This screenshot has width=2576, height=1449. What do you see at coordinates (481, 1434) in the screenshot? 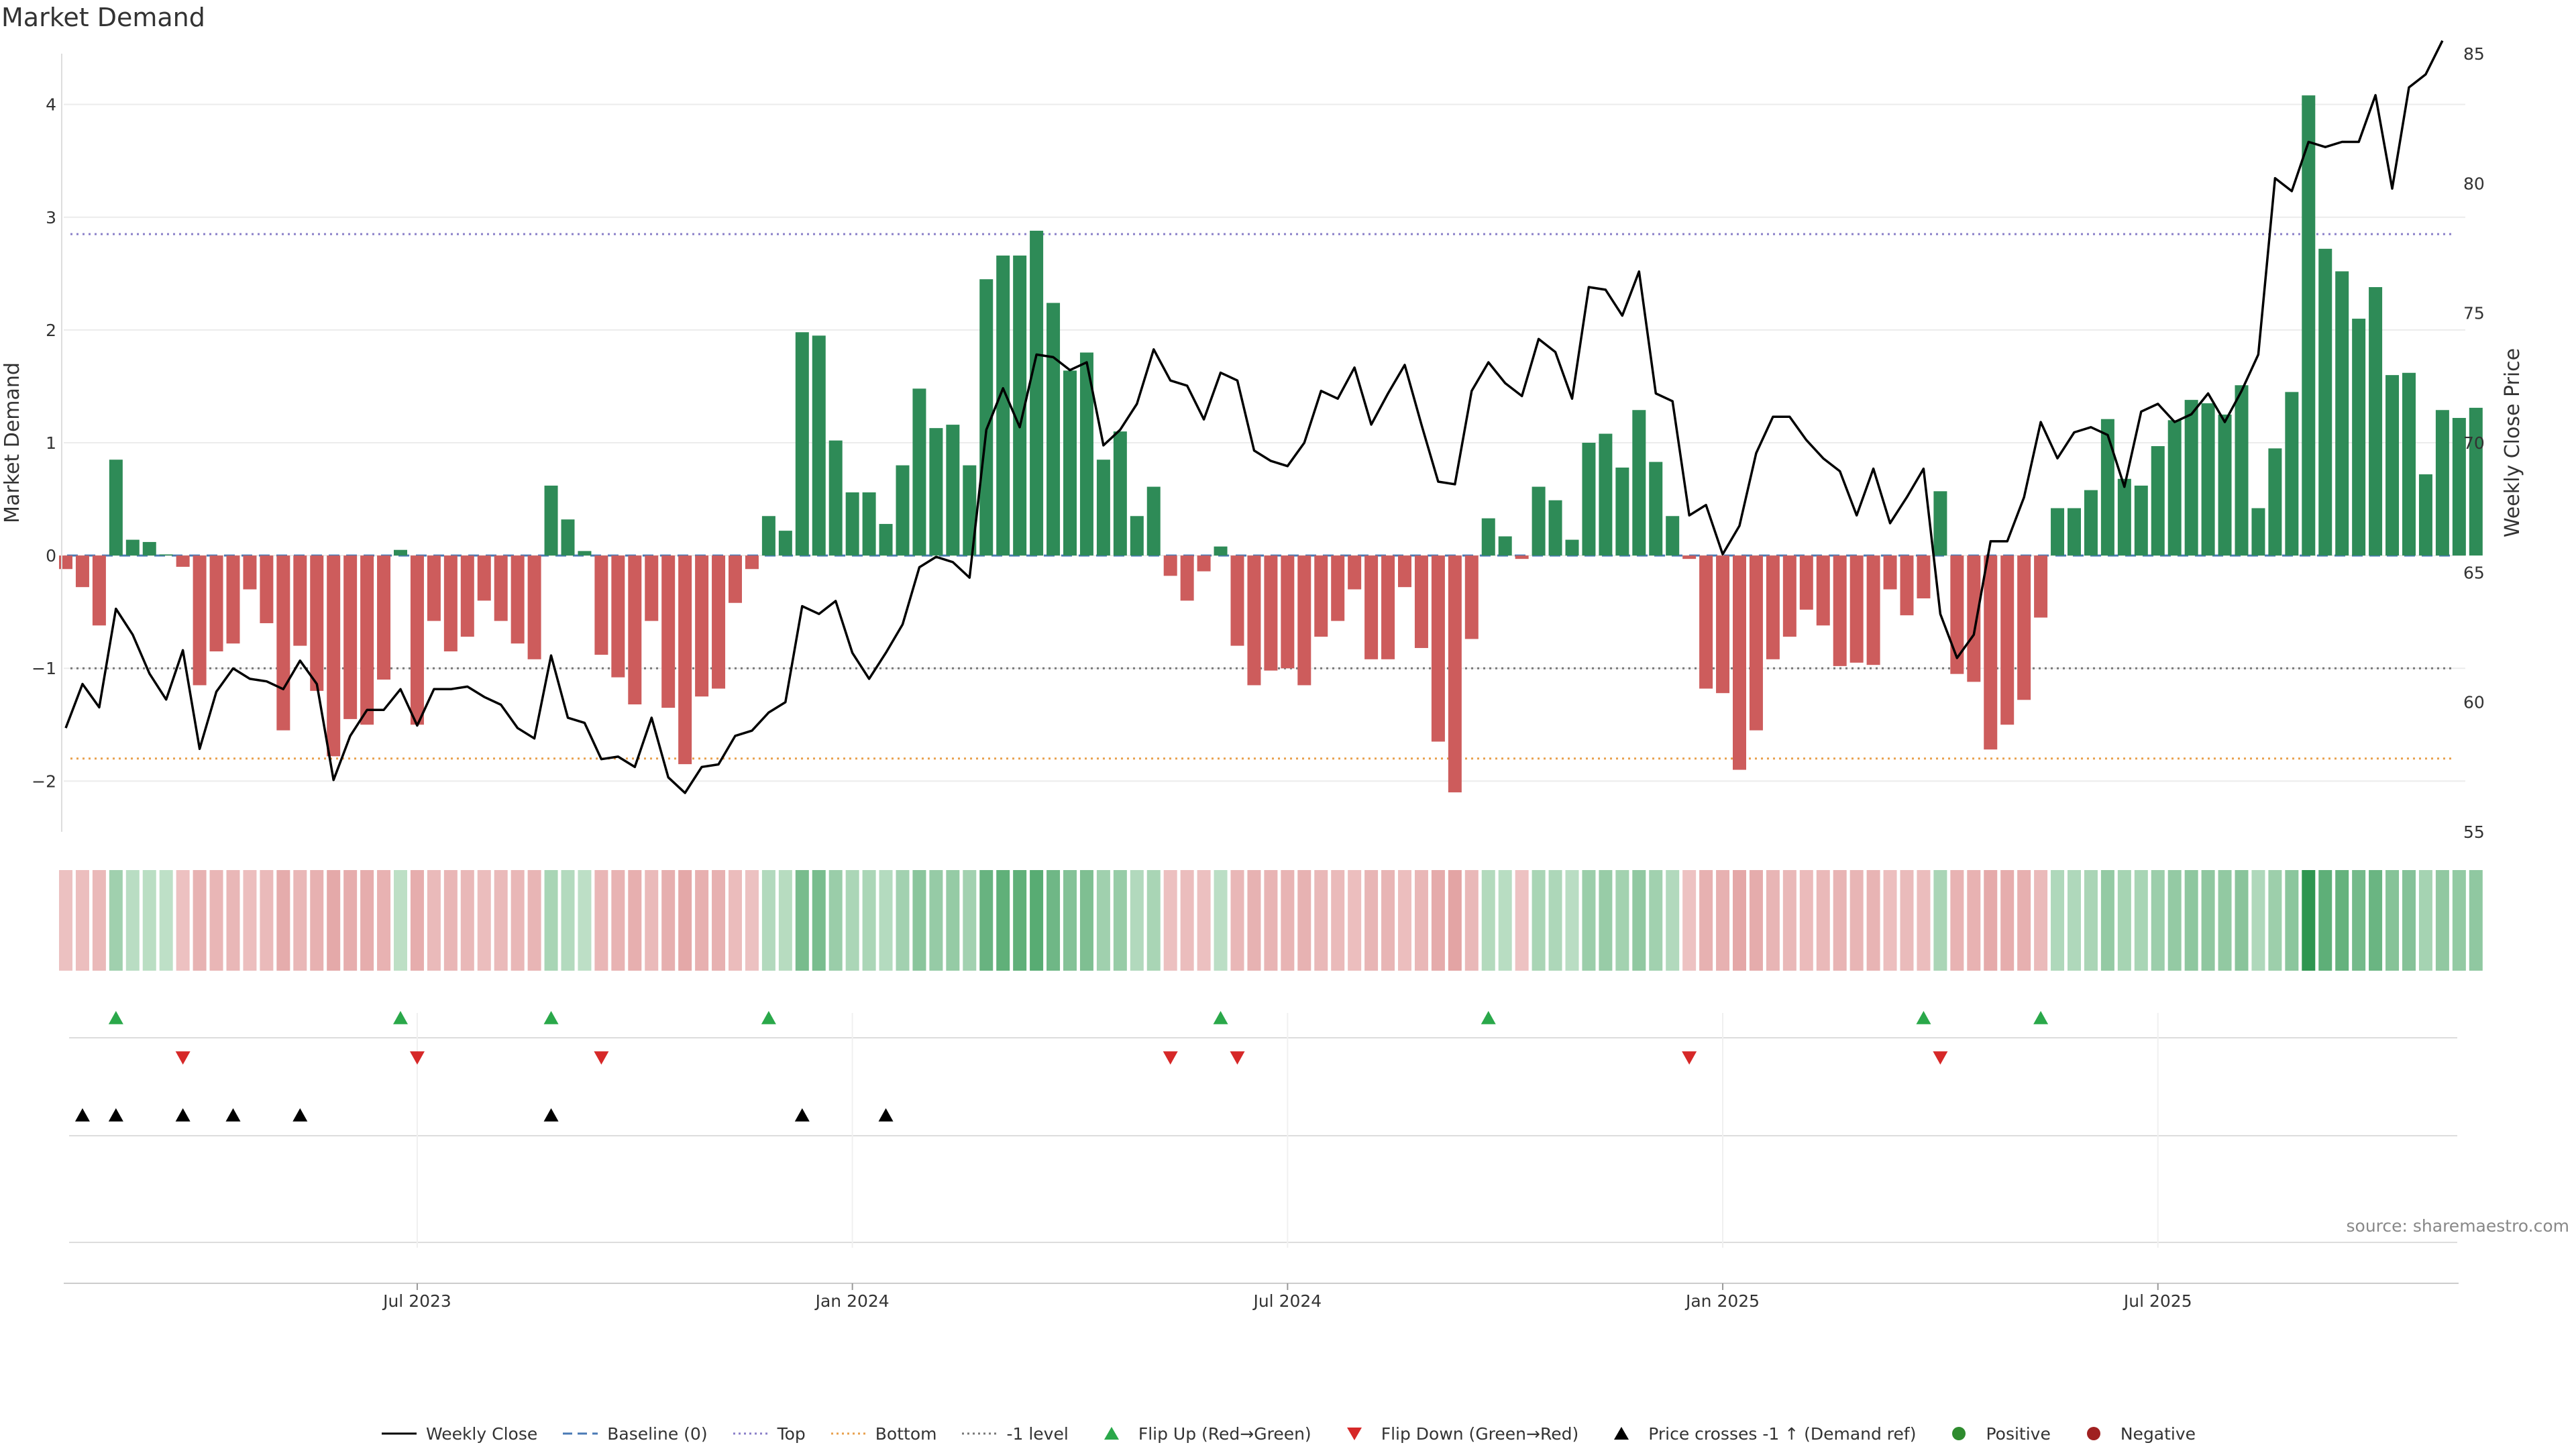
I see `legend-label: Weekly Close` at bounding box center [481, 1434].